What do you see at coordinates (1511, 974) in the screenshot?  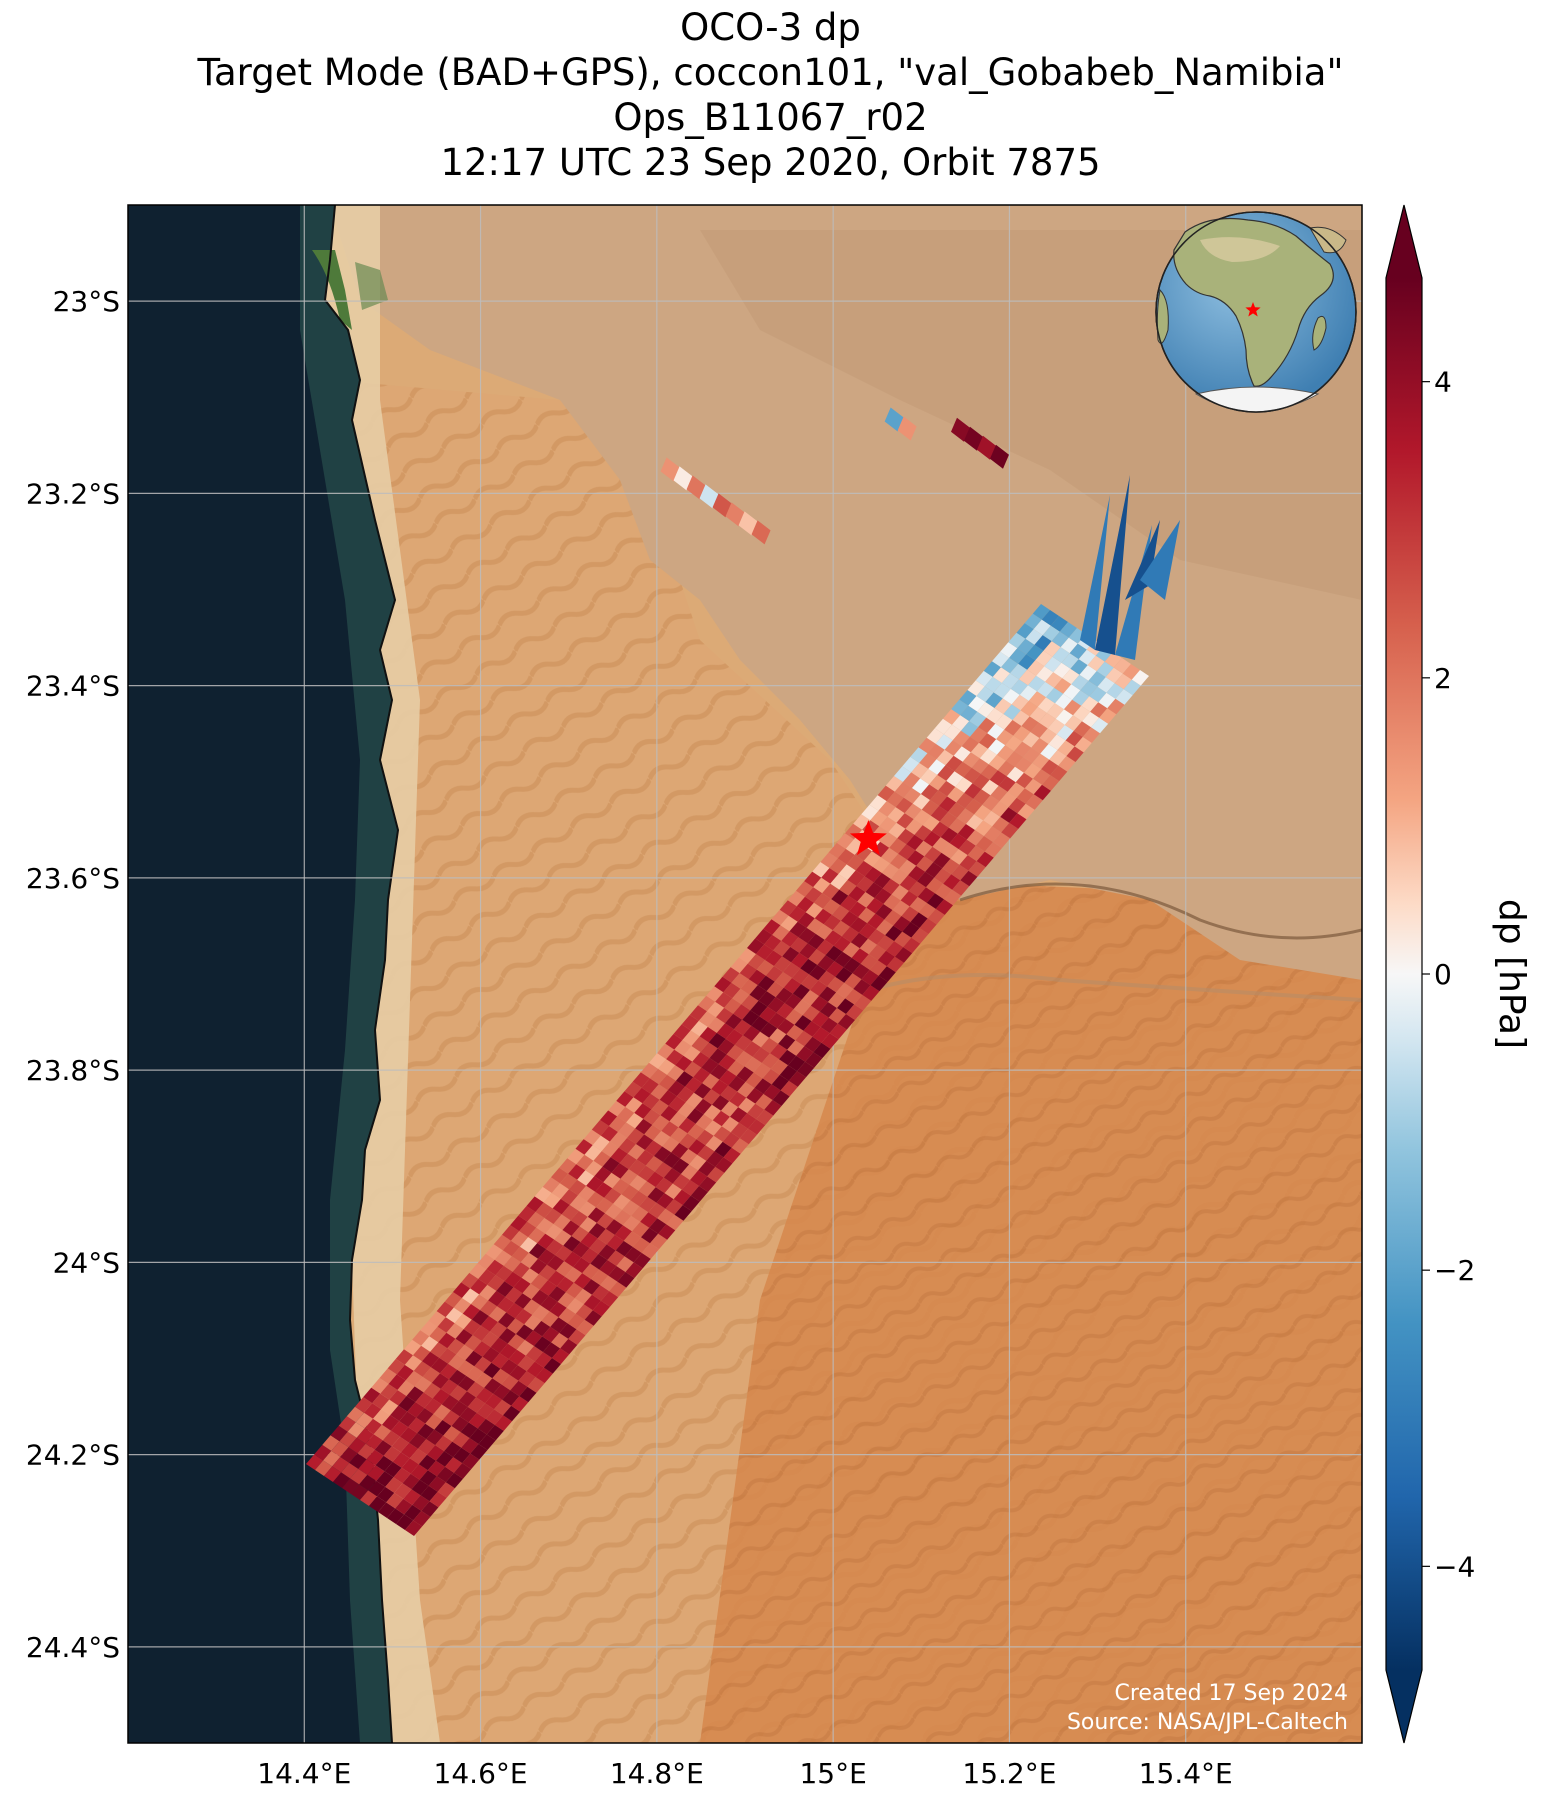 I see `colorbar-label: dp [hPa]` at bounding box center [1511, 974].